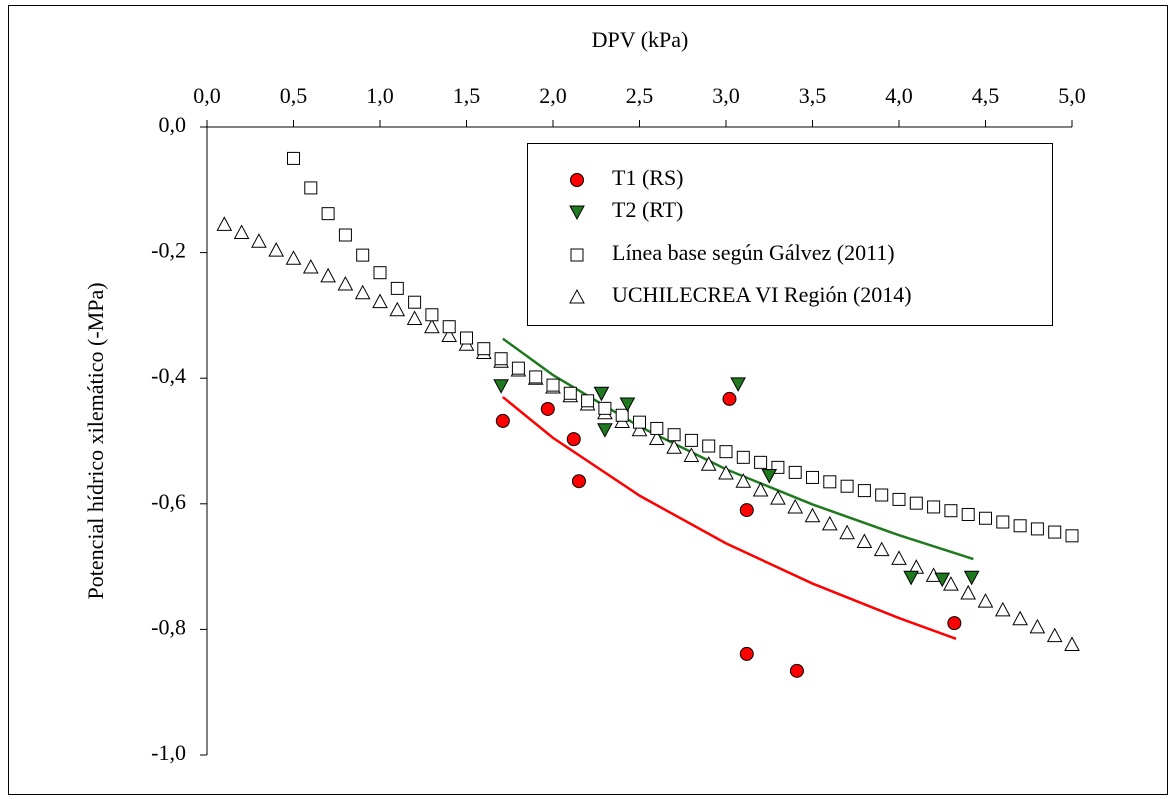  I want to click on legend-box, so click(790, 234).